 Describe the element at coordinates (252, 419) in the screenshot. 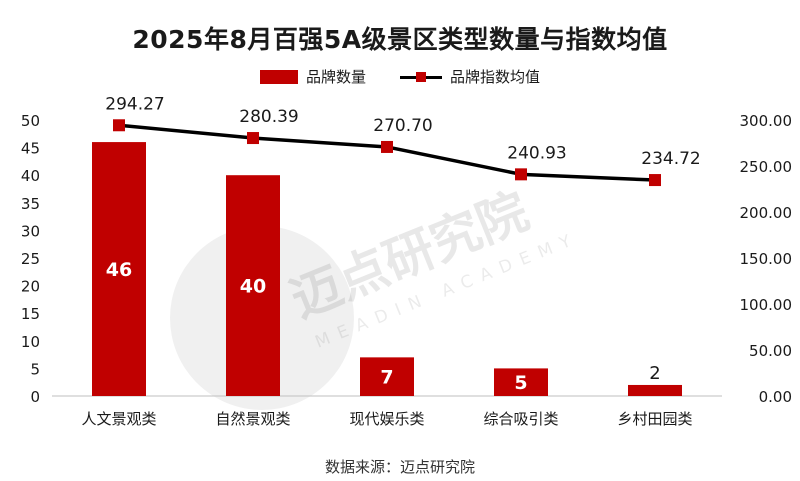

I see `x-tick-label: 自然景观类` at that location.